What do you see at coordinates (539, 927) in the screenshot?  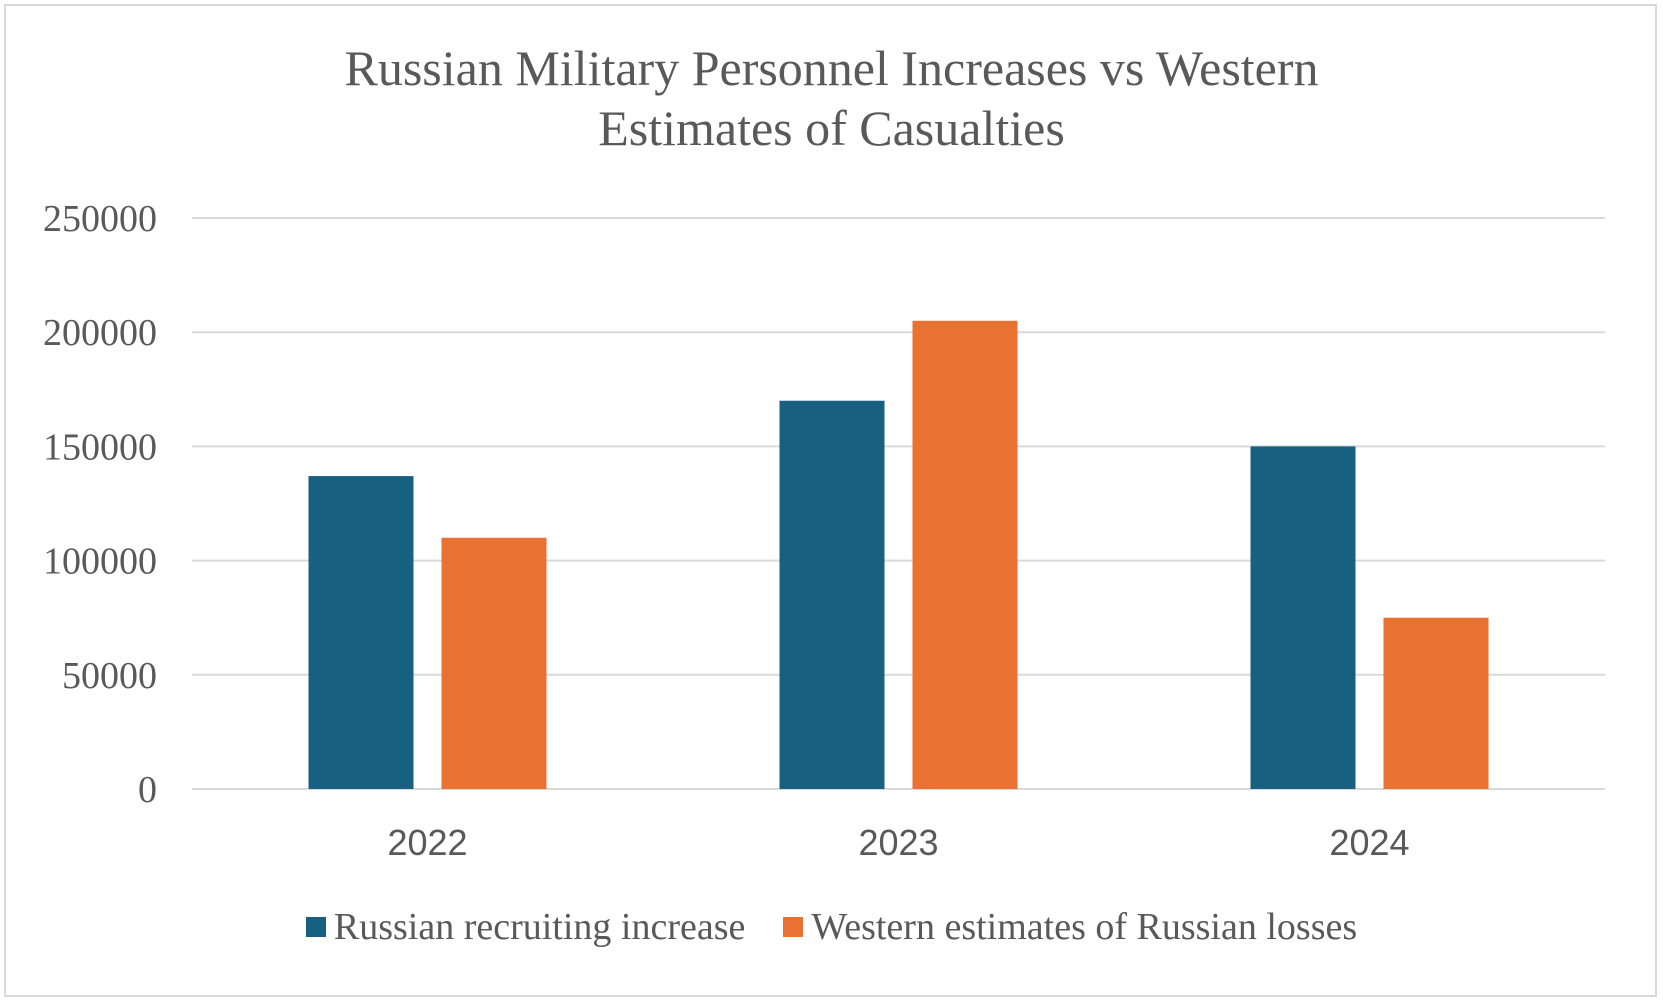 I see `legend-label-recruiting: Russian recruiting increase` at bounding box center [539, 927].